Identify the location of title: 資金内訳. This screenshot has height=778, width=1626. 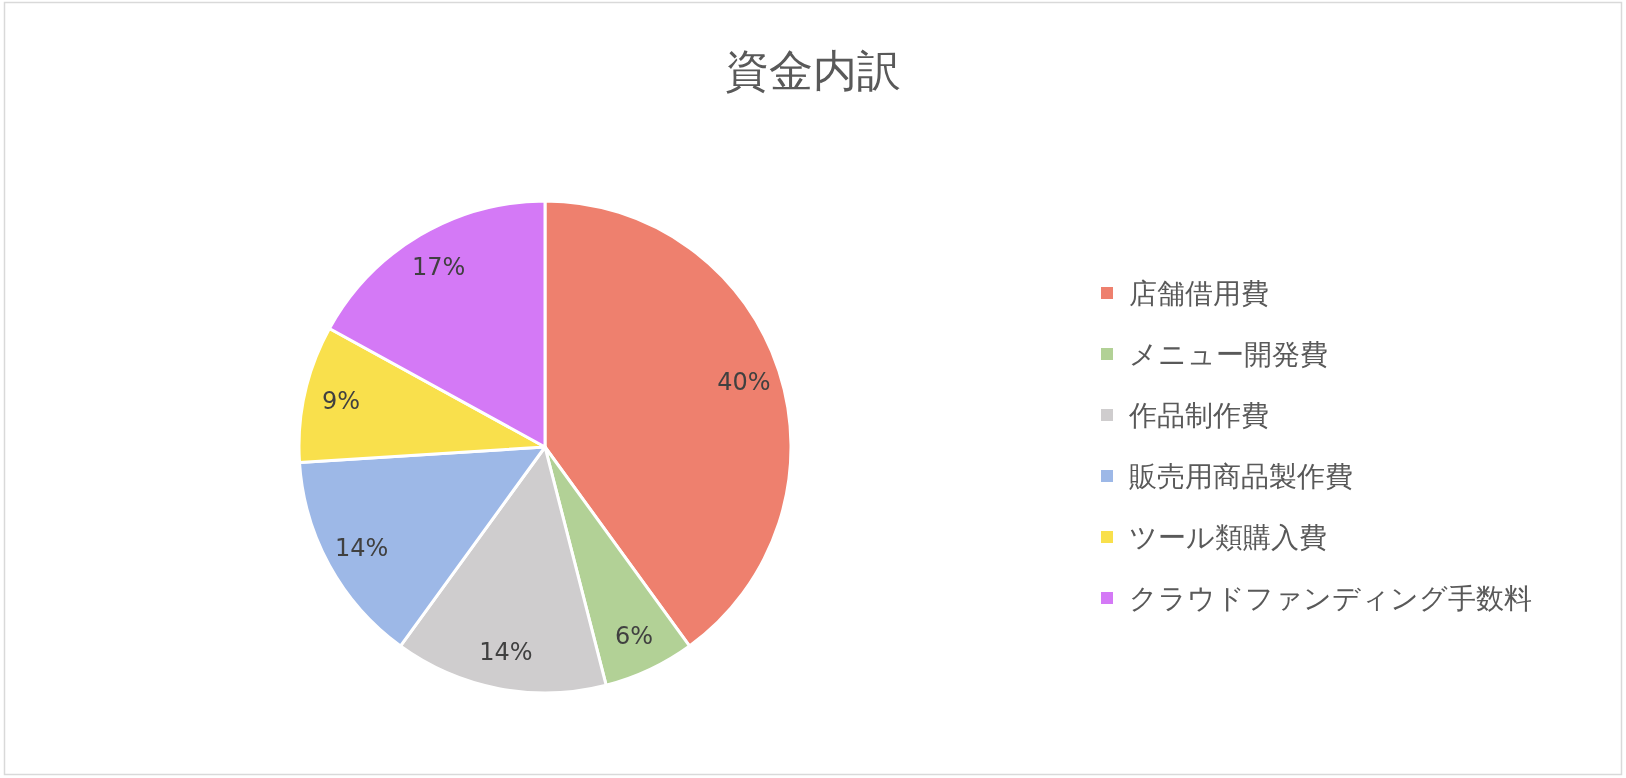
(813, 70).